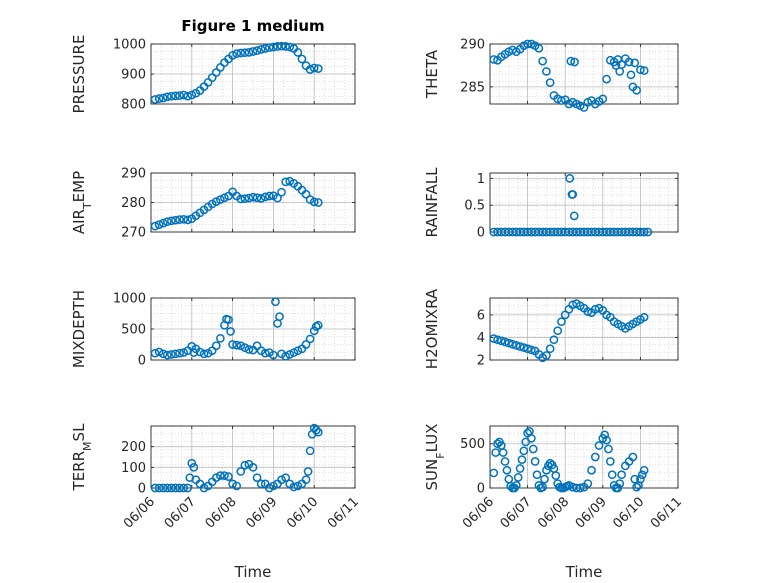 Image resolution: width=778 pixels, height=583 pixels. What do you see at coordinates (139, 512) in the screenshot?
I see `x-tick-label: 06/06` at bounding box center [139, 512].